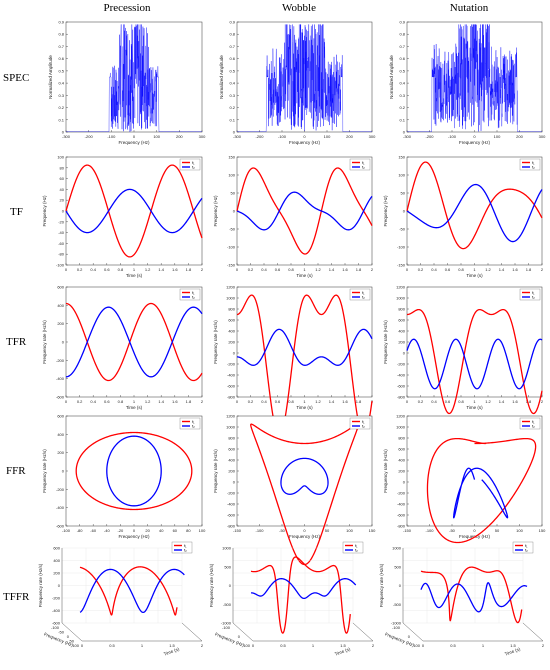 This screenshot has width=550, height=670. What do you see at coordinates (401, 449) in the screenshot?
I see `y-tick-label: 600` at bounding box center [401, 449].